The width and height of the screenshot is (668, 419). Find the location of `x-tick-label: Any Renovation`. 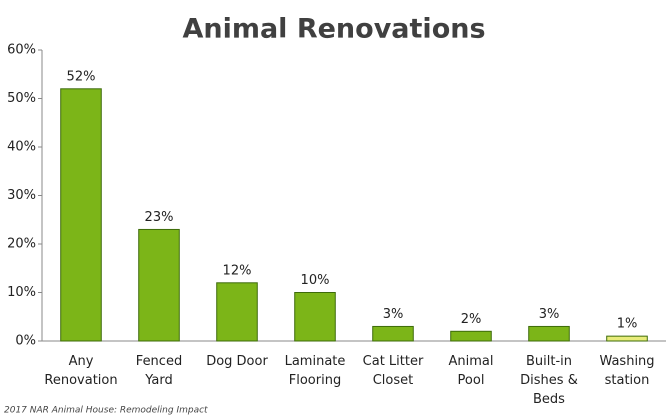

x-tick-label: Any Renovation is located at coordinates (80, 371).